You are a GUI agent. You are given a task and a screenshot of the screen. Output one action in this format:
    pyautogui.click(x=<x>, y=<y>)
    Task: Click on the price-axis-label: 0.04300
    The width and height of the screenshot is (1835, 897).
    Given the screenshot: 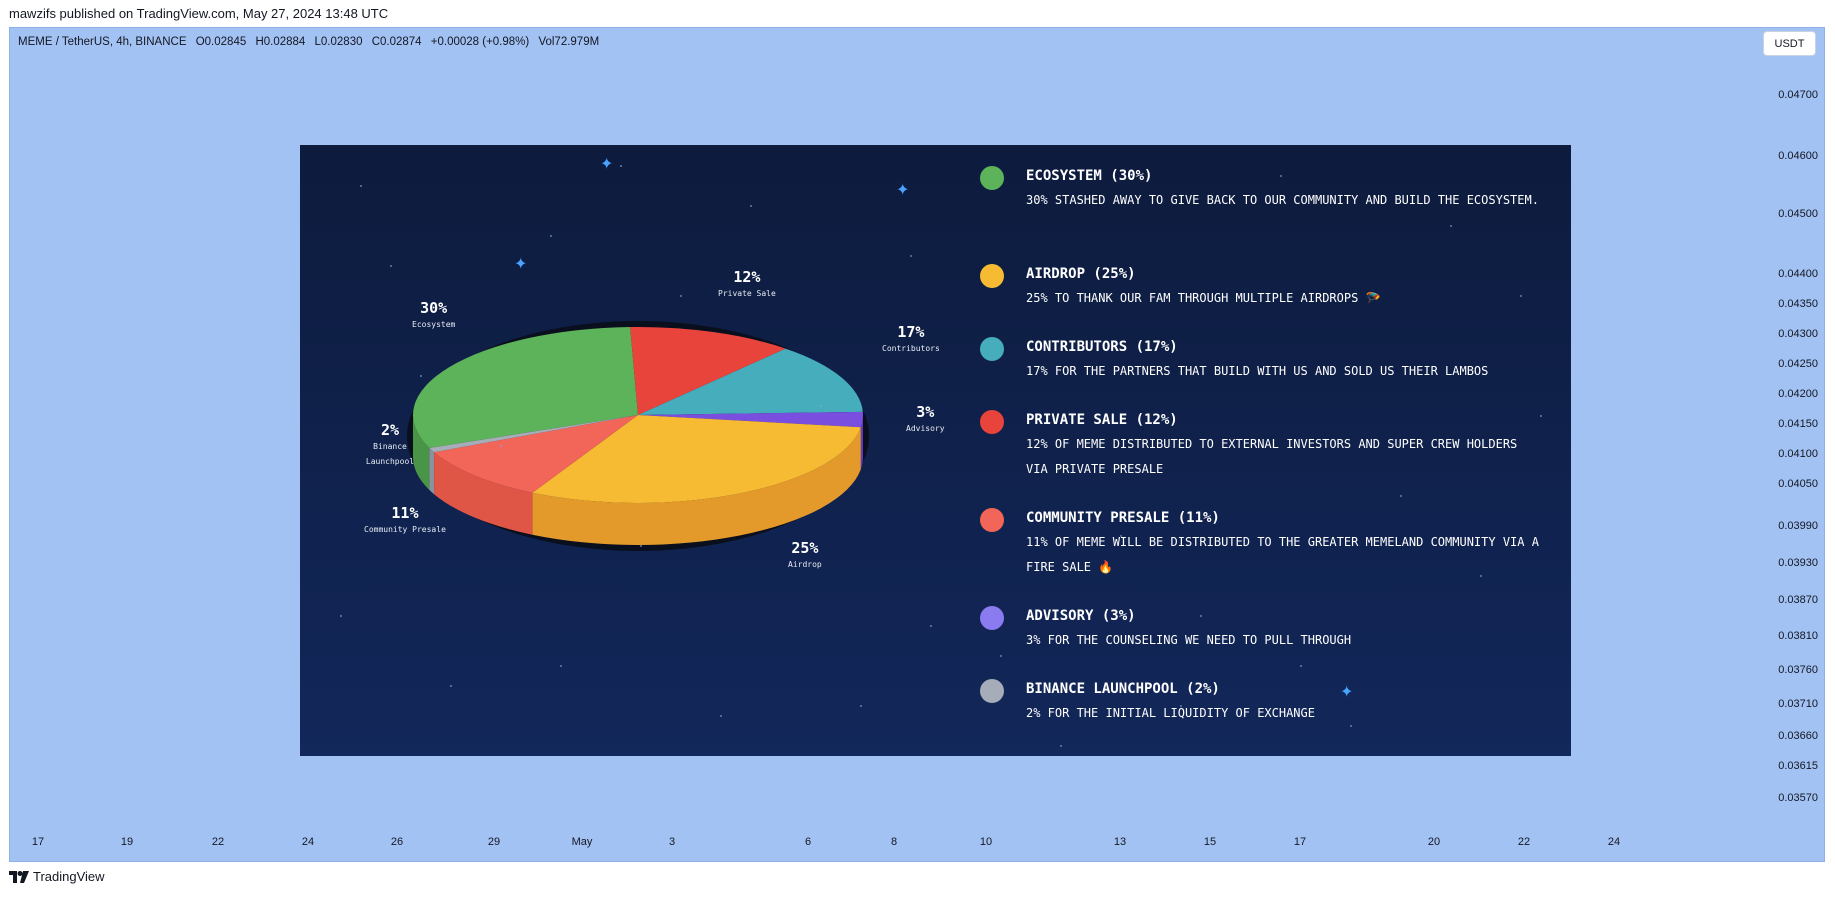 What is the action you would take?
    pyautogui.click(x=1798, y=334)
    